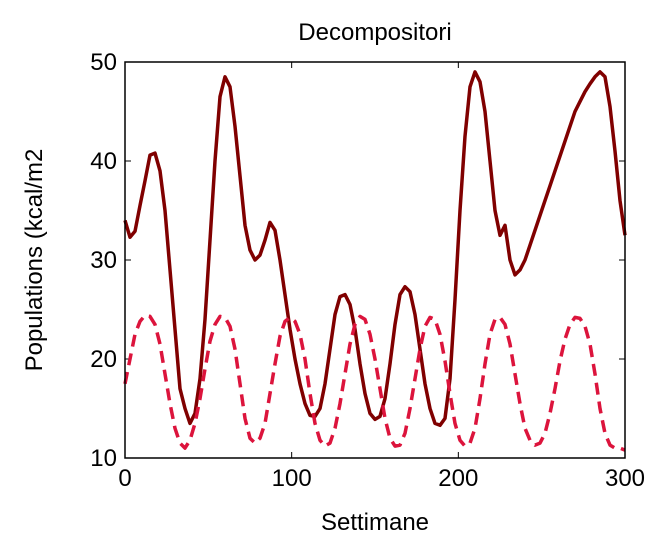  Describe the element at coordinates (103, 359) in the screenshot. I see `y-tick-label: 20` at that location.